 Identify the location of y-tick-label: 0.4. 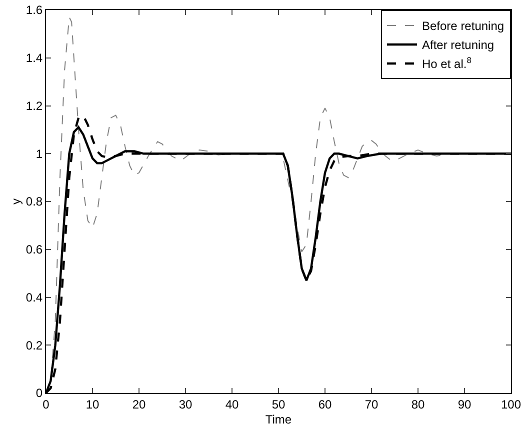
(34, 297).